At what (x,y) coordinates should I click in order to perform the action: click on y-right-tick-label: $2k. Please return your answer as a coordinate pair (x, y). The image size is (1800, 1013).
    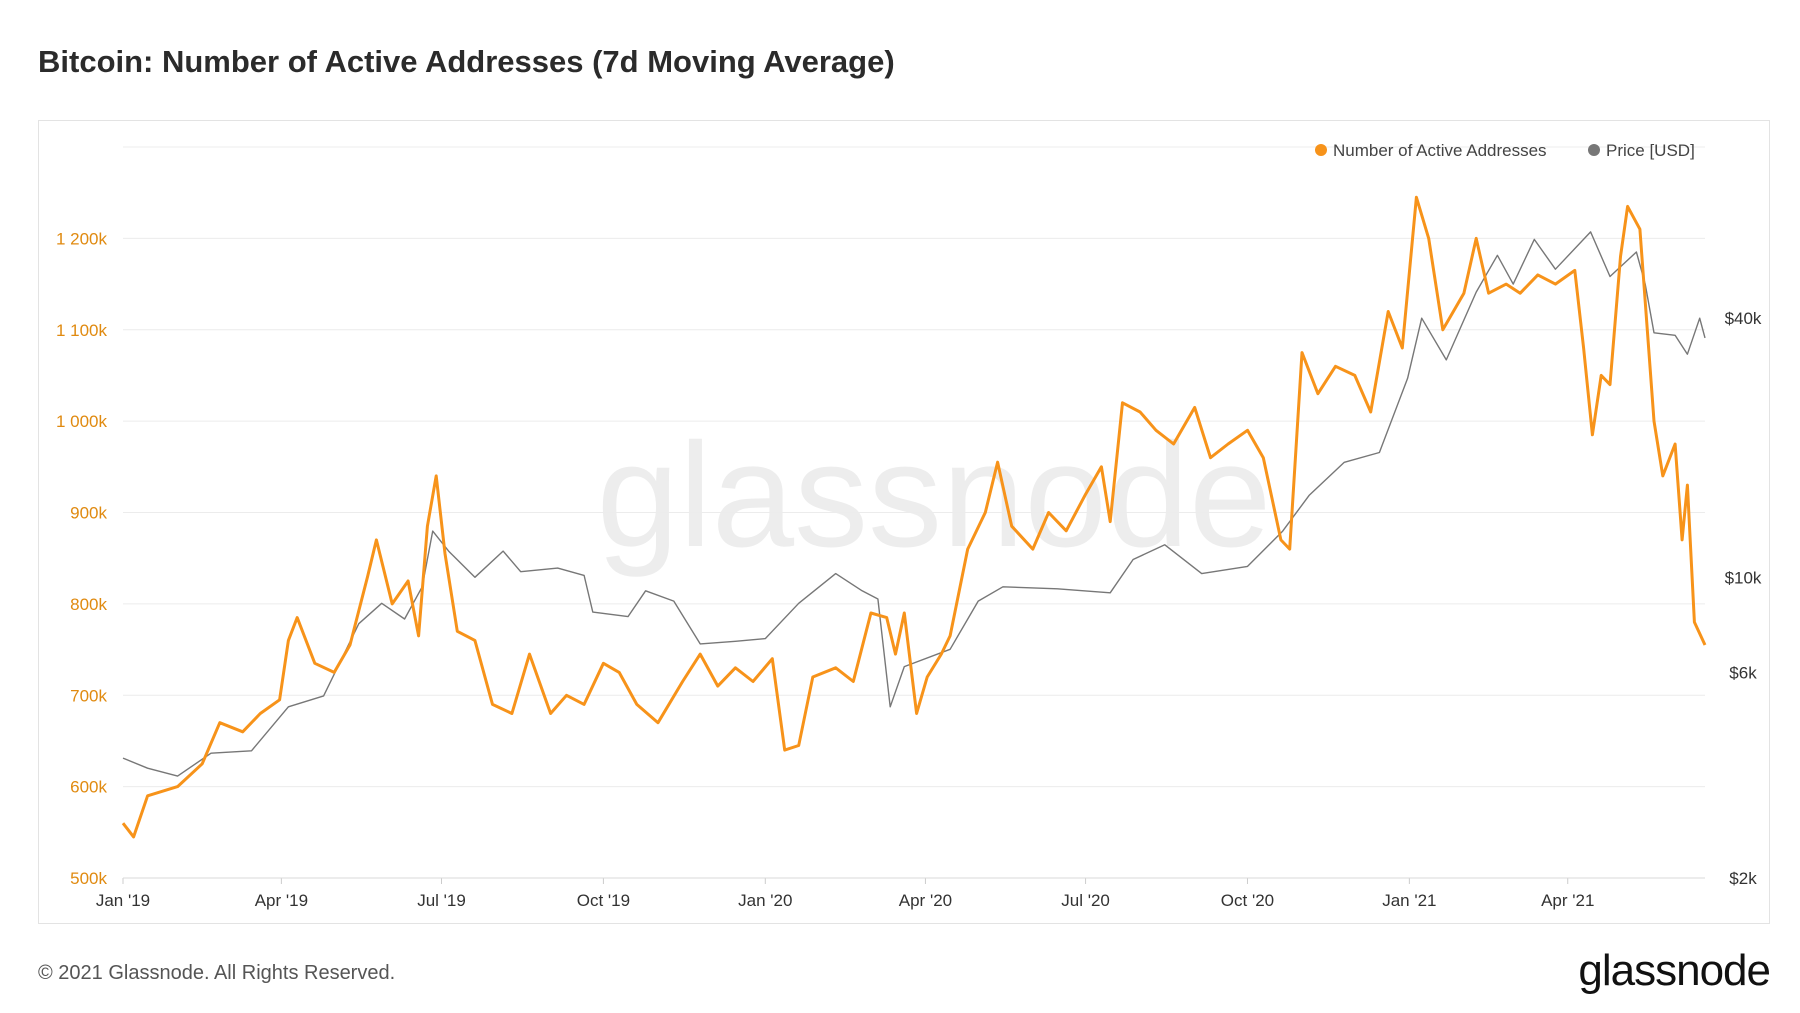
    Looking at the image, I should click on (1743, 878).